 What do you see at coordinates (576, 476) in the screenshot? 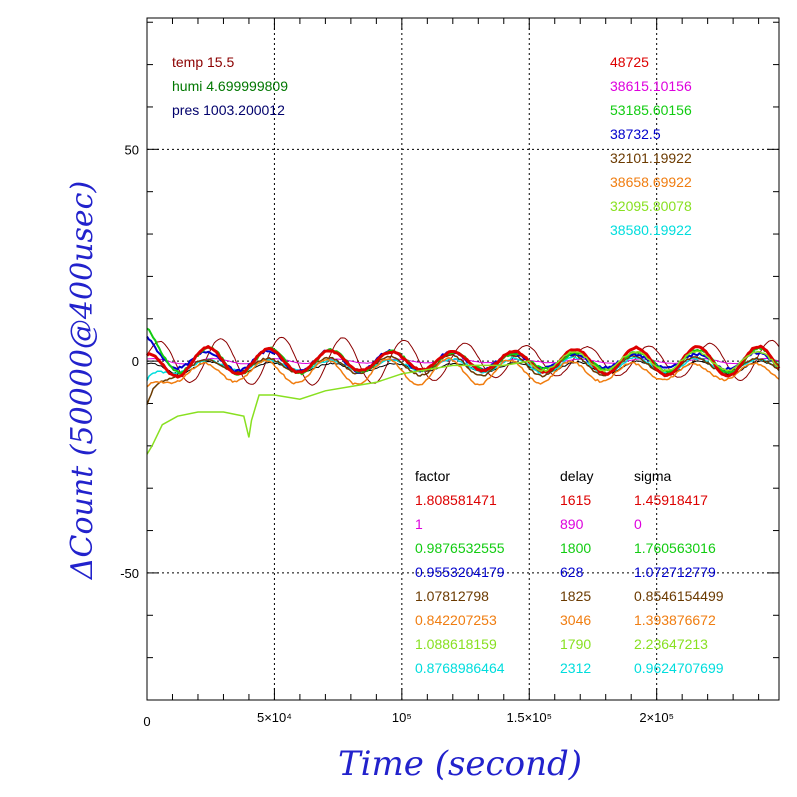
I see `table-header: delay` at bounding box center [576, 476].